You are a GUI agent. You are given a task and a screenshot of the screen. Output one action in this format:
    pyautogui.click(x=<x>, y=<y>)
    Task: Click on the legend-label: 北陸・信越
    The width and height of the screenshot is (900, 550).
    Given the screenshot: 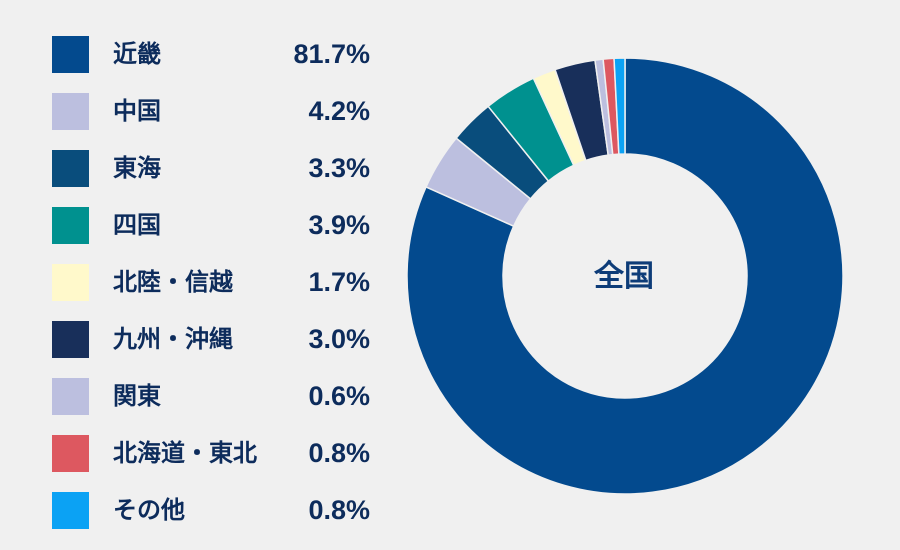 What is the action you would take?
    pyautogui.click(x=173, y=282)
    